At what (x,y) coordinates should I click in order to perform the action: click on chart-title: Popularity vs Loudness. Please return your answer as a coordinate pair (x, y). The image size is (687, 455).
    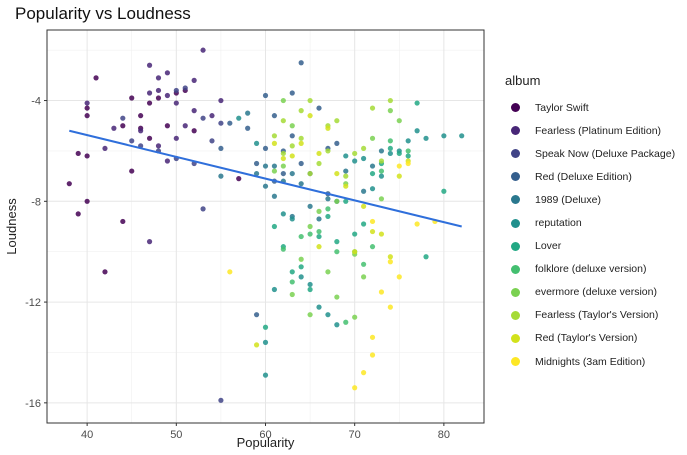
    Looking at the image, I should click on (103, 13).